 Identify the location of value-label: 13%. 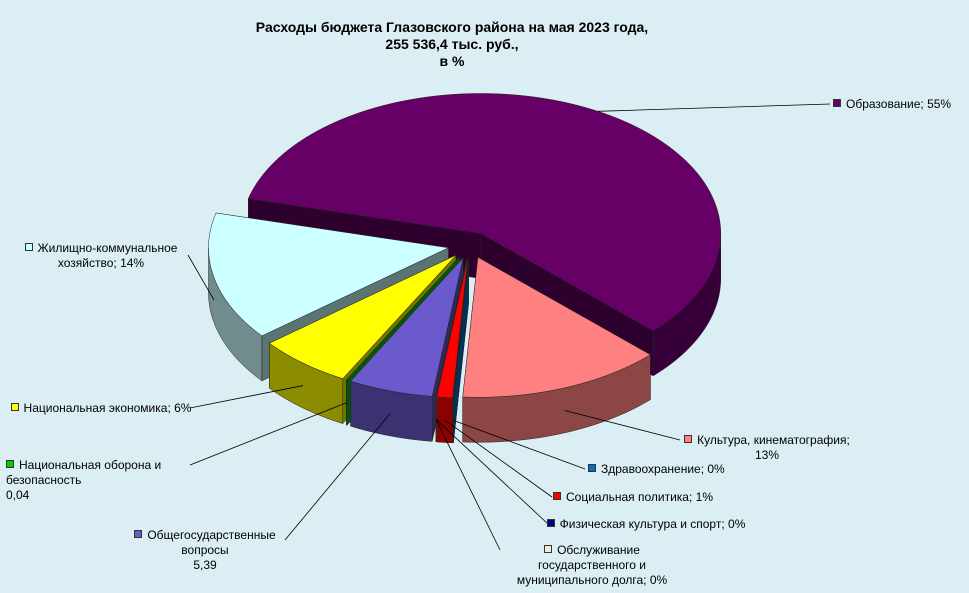
(767, 455).